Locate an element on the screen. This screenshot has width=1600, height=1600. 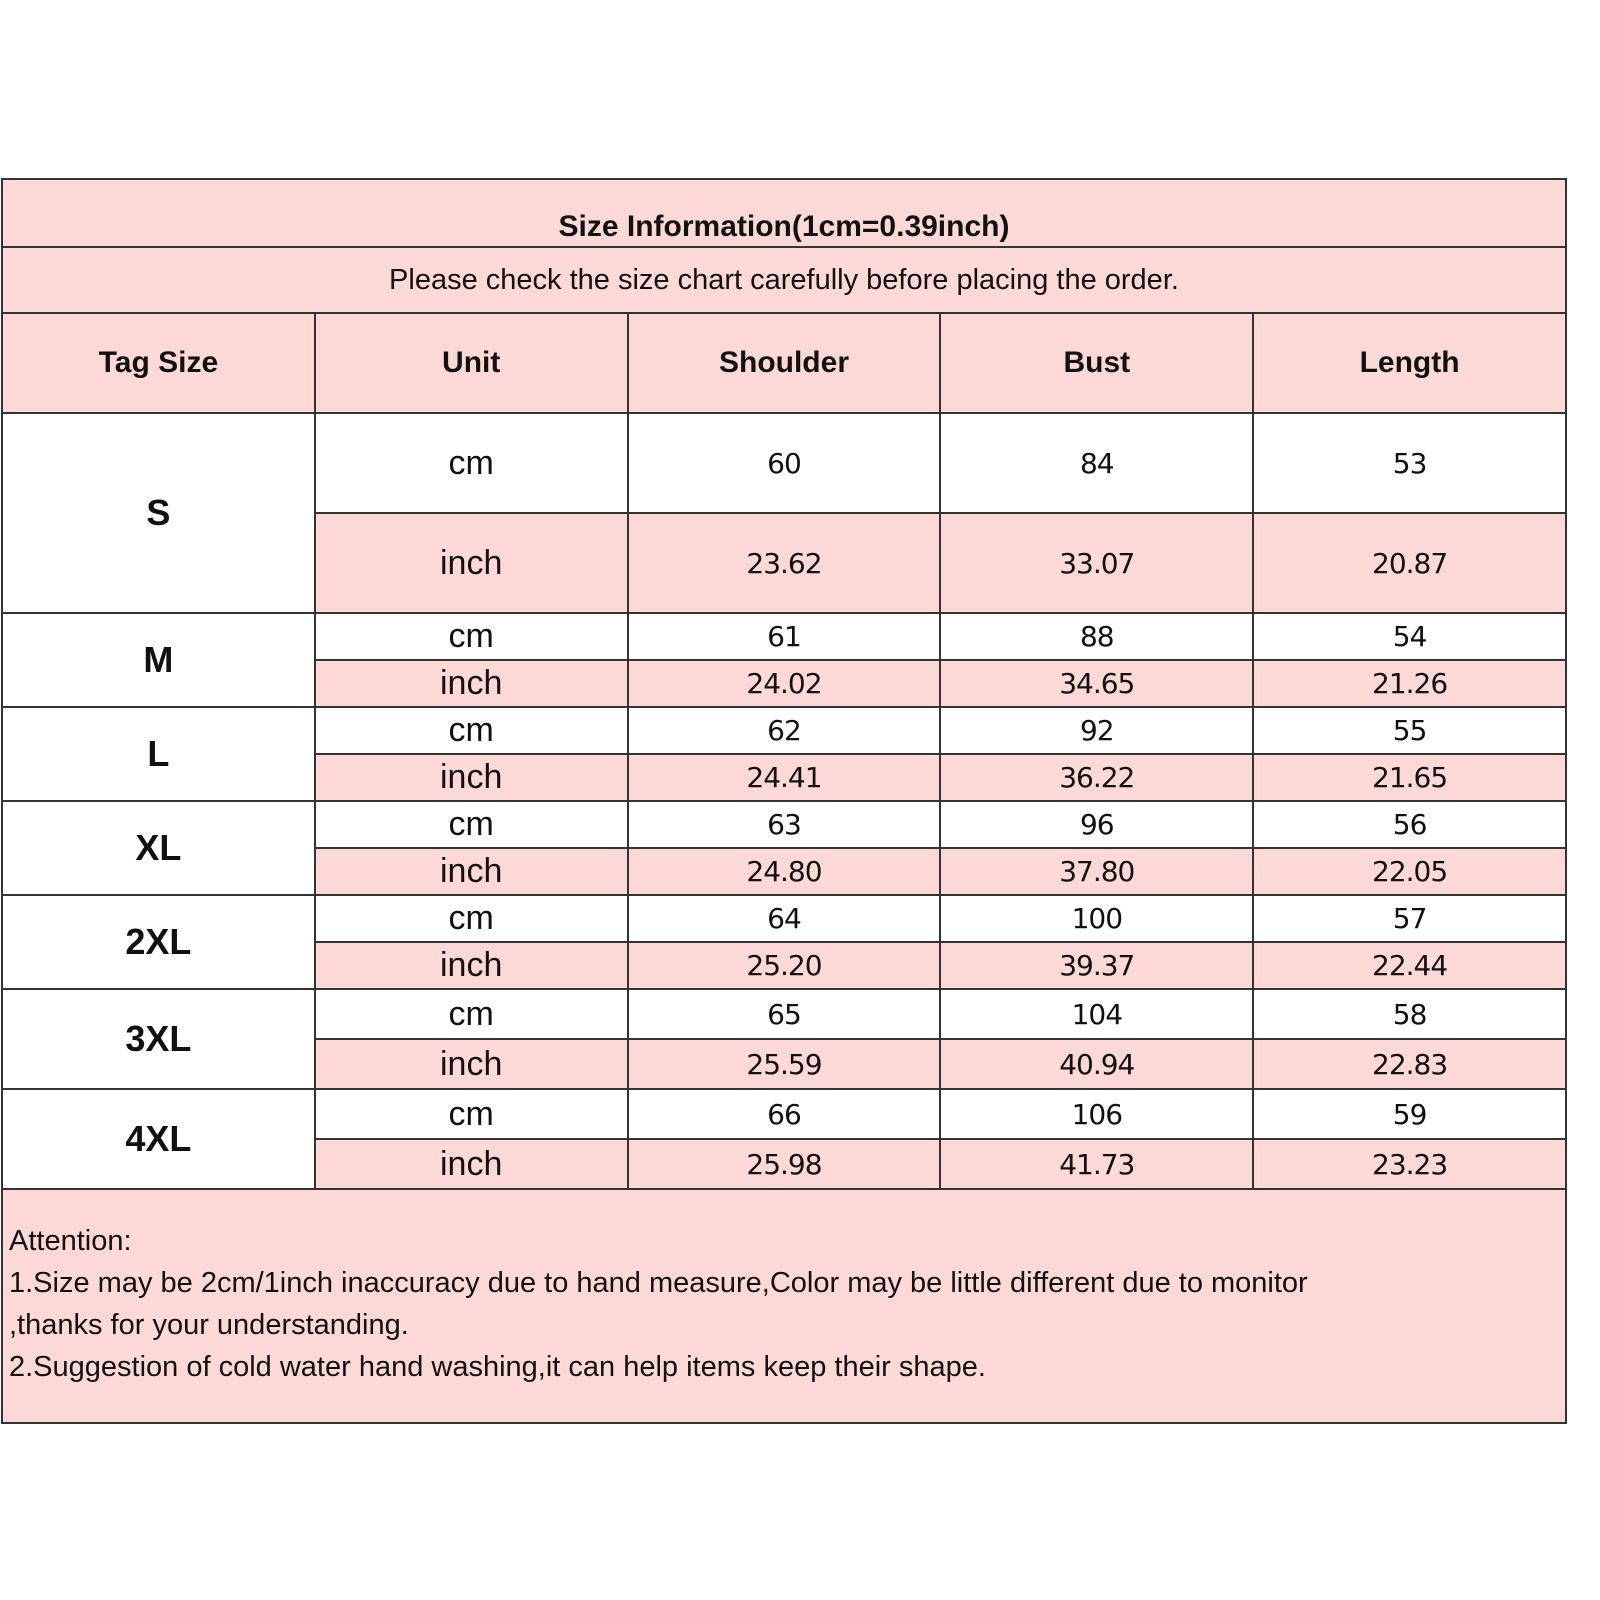
shoulder-cell: 24.02 is located at coordinates (784, 683).